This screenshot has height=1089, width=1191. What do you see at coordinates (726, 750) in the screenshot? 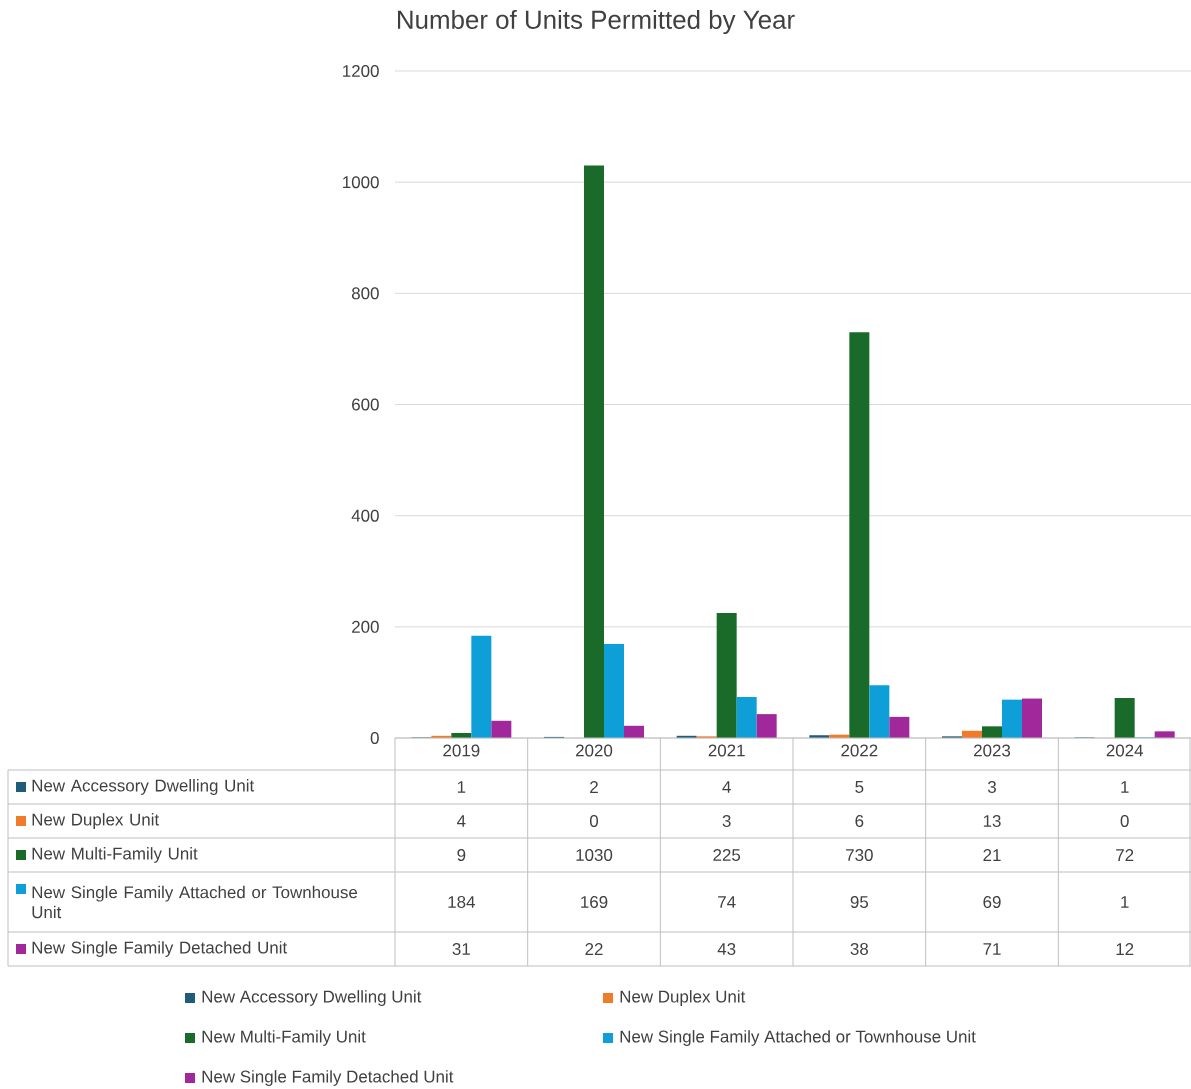
I see `x-tick-label: 2021` at bounding box center [726, 750].